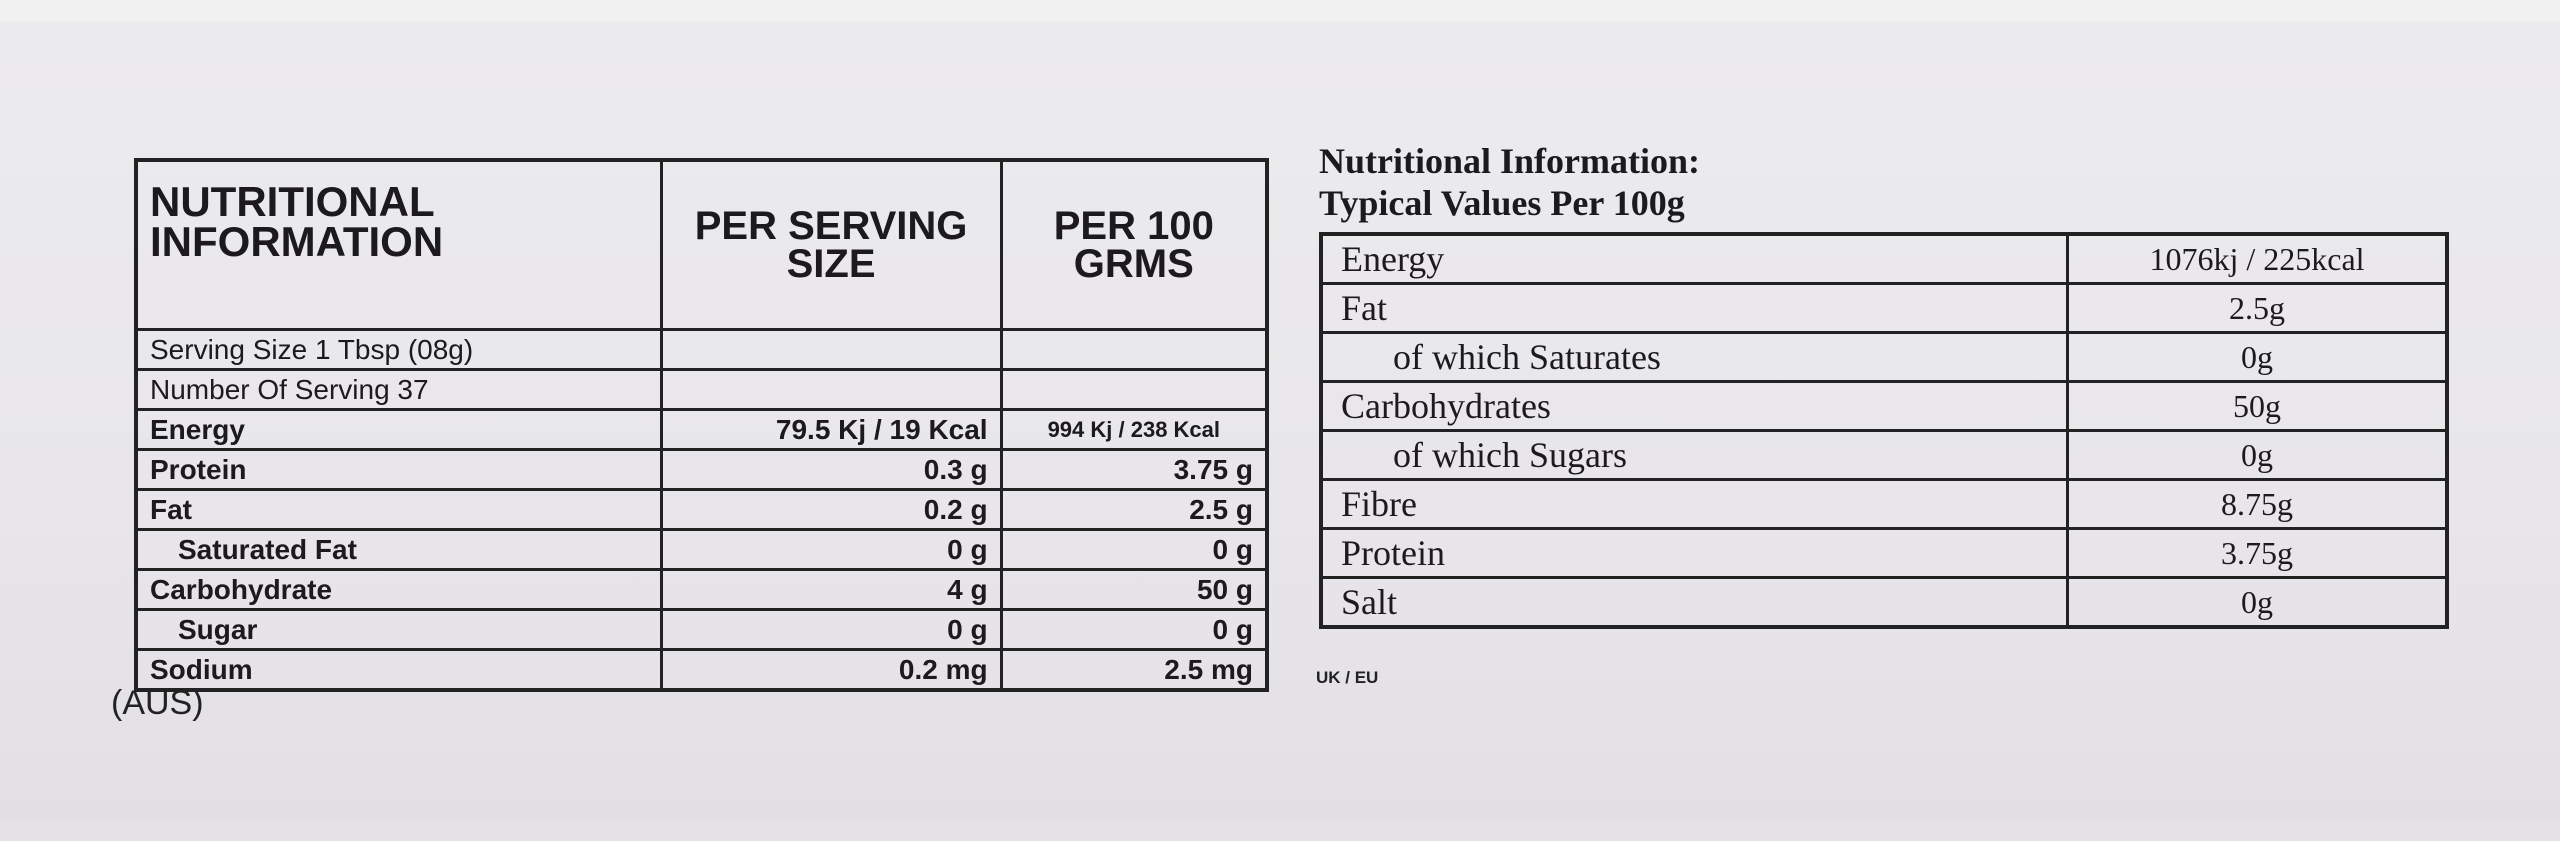 Image resolution: width=2560 pixels, height=841 pixels. What do you see at coordinates (1502, 203) in the screenshot?
I see `uk-title-line: Typical Values Per 100g` at bounding box center [1502, 203].